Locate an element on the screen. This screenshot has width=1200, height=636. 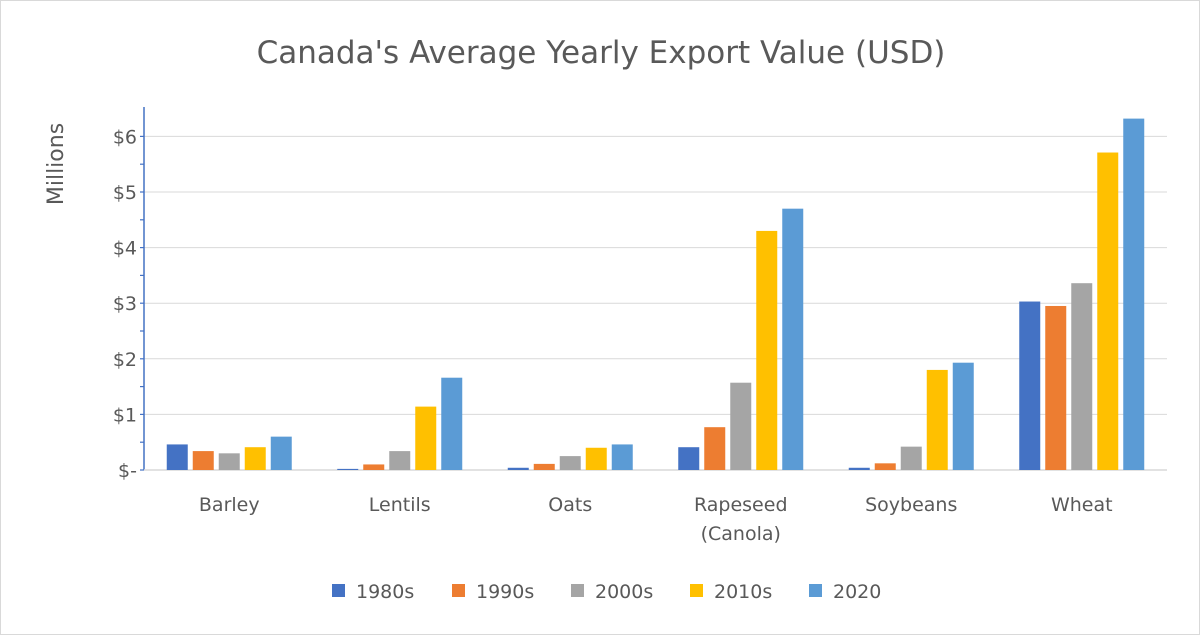
y-tick-label: $2 is located at coordinates (125, 360).